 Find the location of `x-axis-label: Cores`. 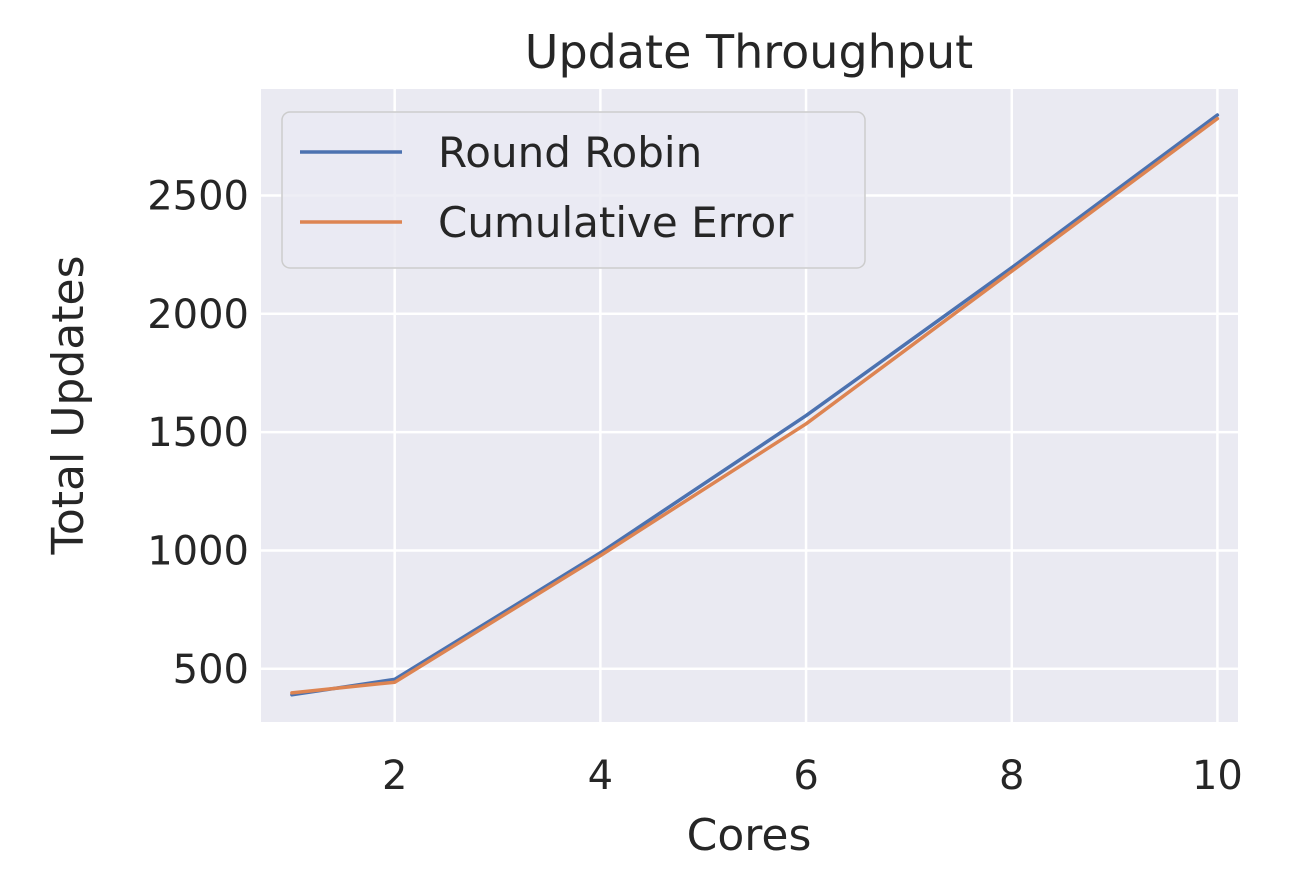

x-axis-label: Cores is located at coordinates (749, 835).